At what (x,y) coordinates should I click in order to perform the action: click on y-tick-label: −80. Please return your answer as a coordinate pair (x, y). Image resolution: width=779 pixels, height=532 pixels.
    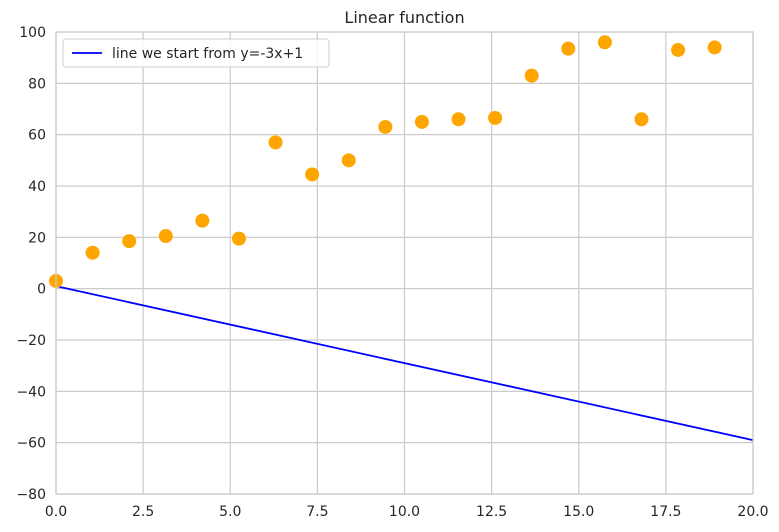
    Looking at the image, I should click on (31, 495).